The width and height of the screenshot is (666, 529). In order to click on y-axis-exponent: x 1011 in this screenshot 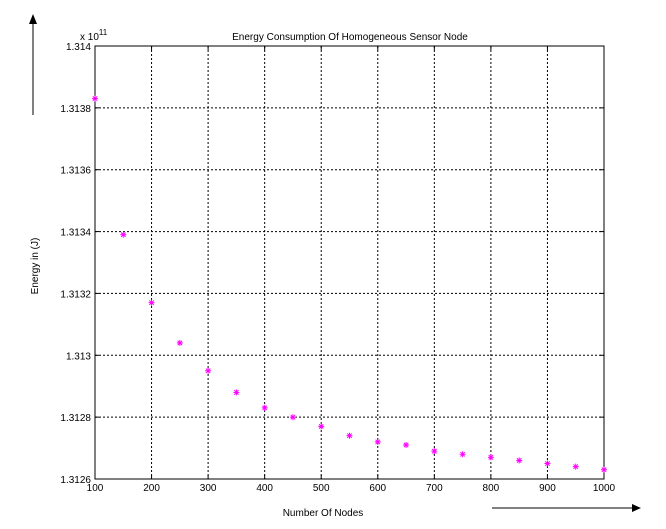, I will do `click(94, 35)`.